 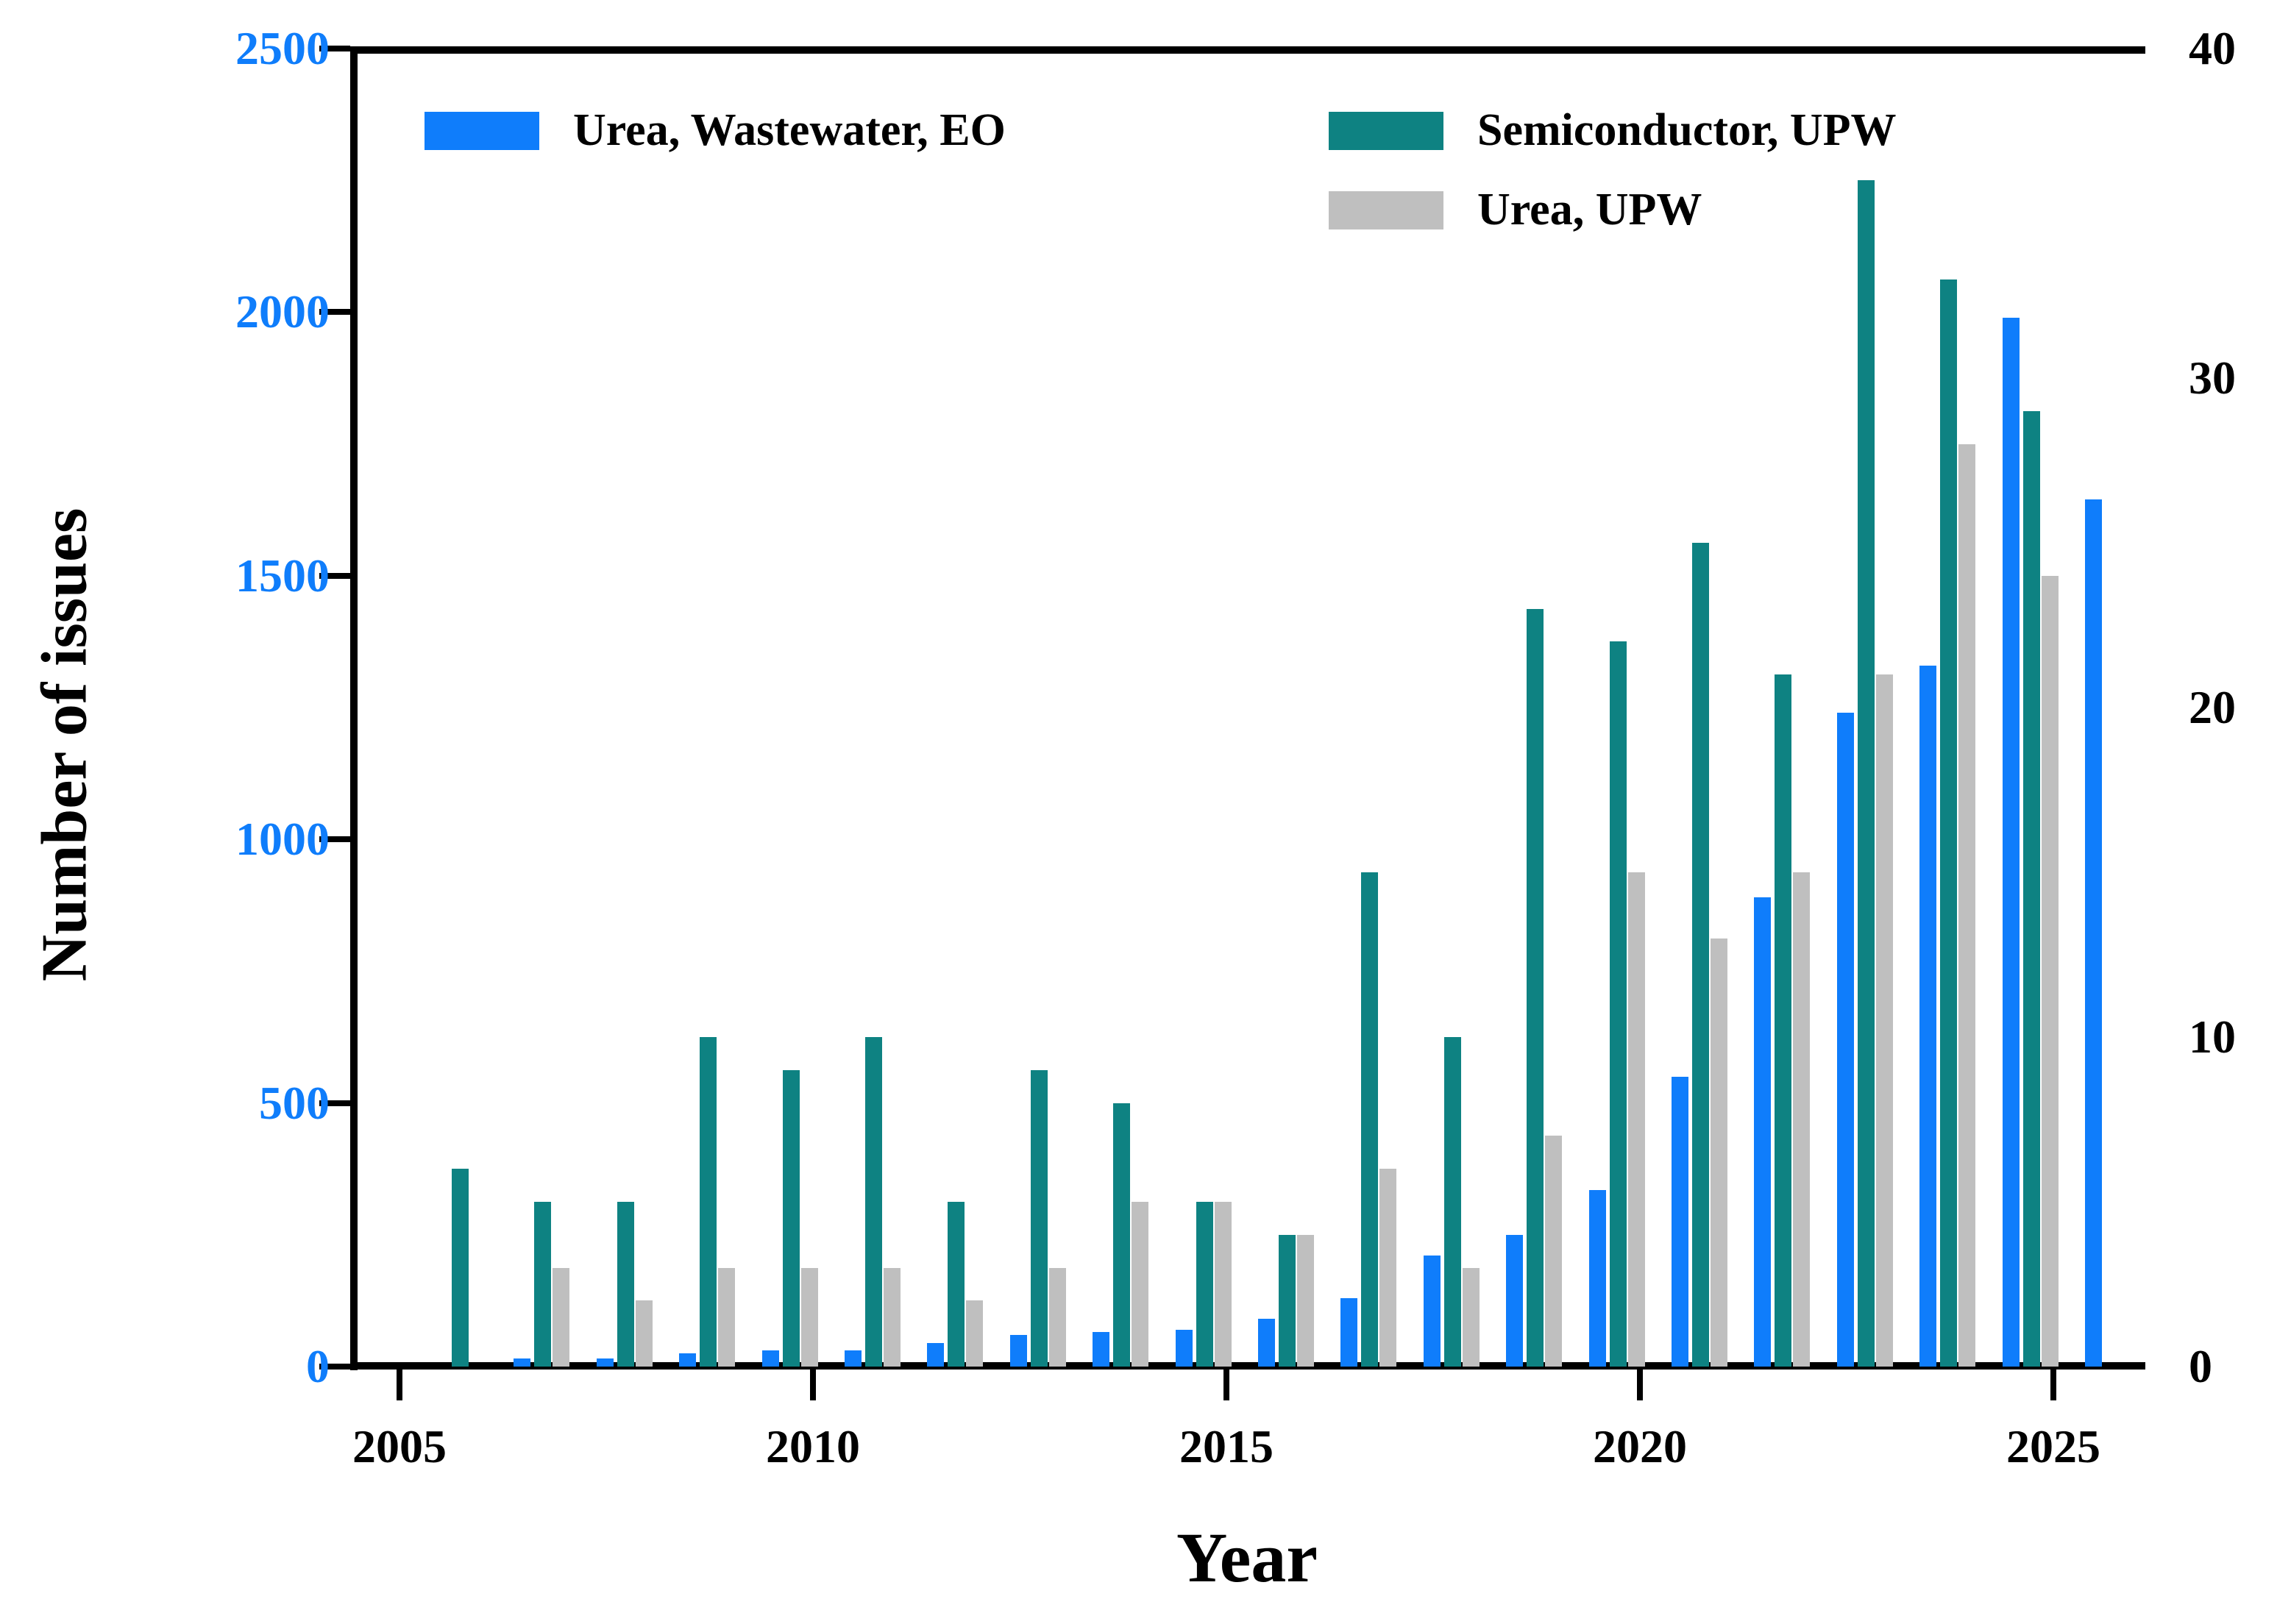 What do you see at coordinates (1928, 1016) in the screenshot?
I see `bar-blue-2023` at bounding box center [1928, 1016].